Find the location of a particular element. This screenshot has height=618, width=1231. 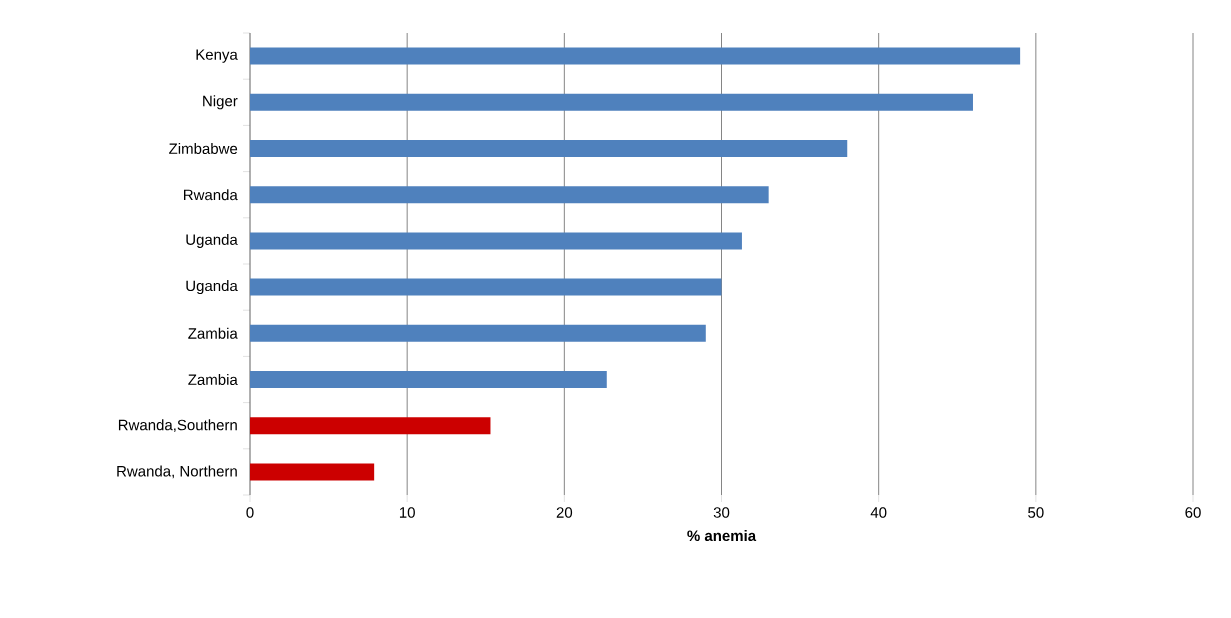

y-tick-label: Rwanda,Southern is located at coordinates (177, 426).